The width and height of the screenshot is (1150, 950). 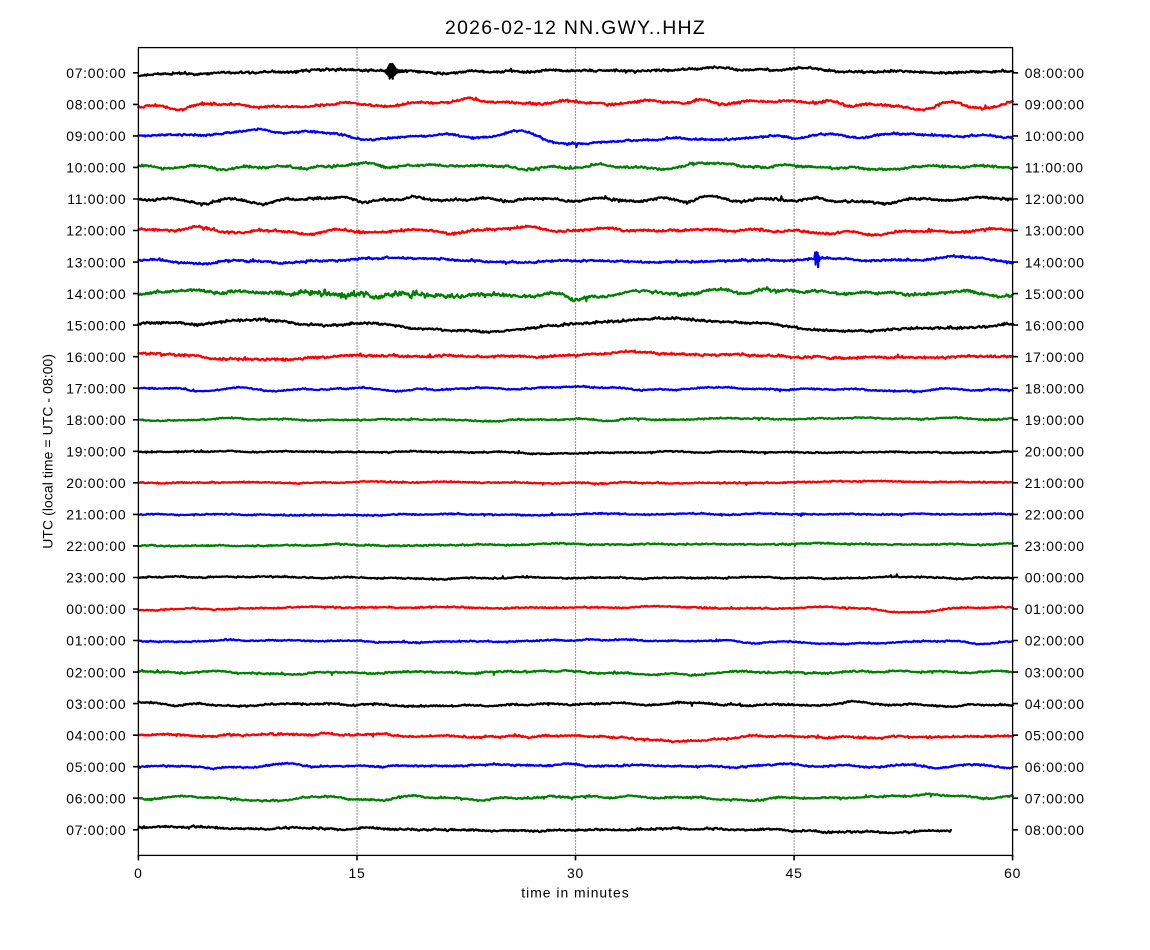 I want to click on svg-text: UTC (local time = UTC - 08:00), so click(x=48, y=451).